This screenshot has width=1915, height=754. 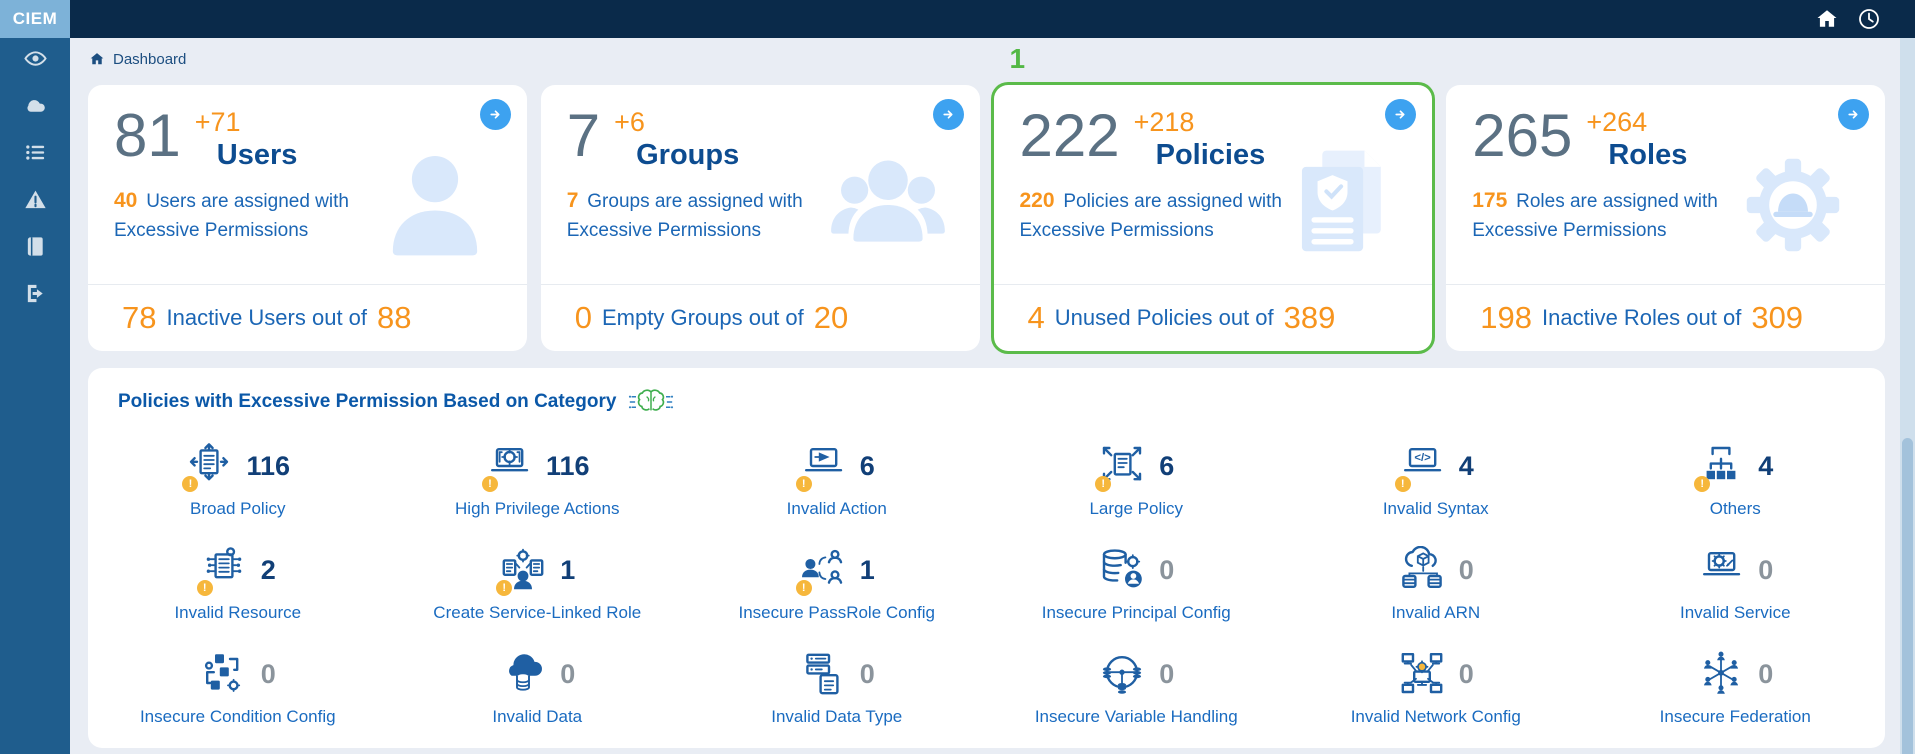 What do you see at coordinates (1137, 583) in the screenshot?
I see `category-item: 0 Insecure Principal Config` at bounding box center [1137, 583].